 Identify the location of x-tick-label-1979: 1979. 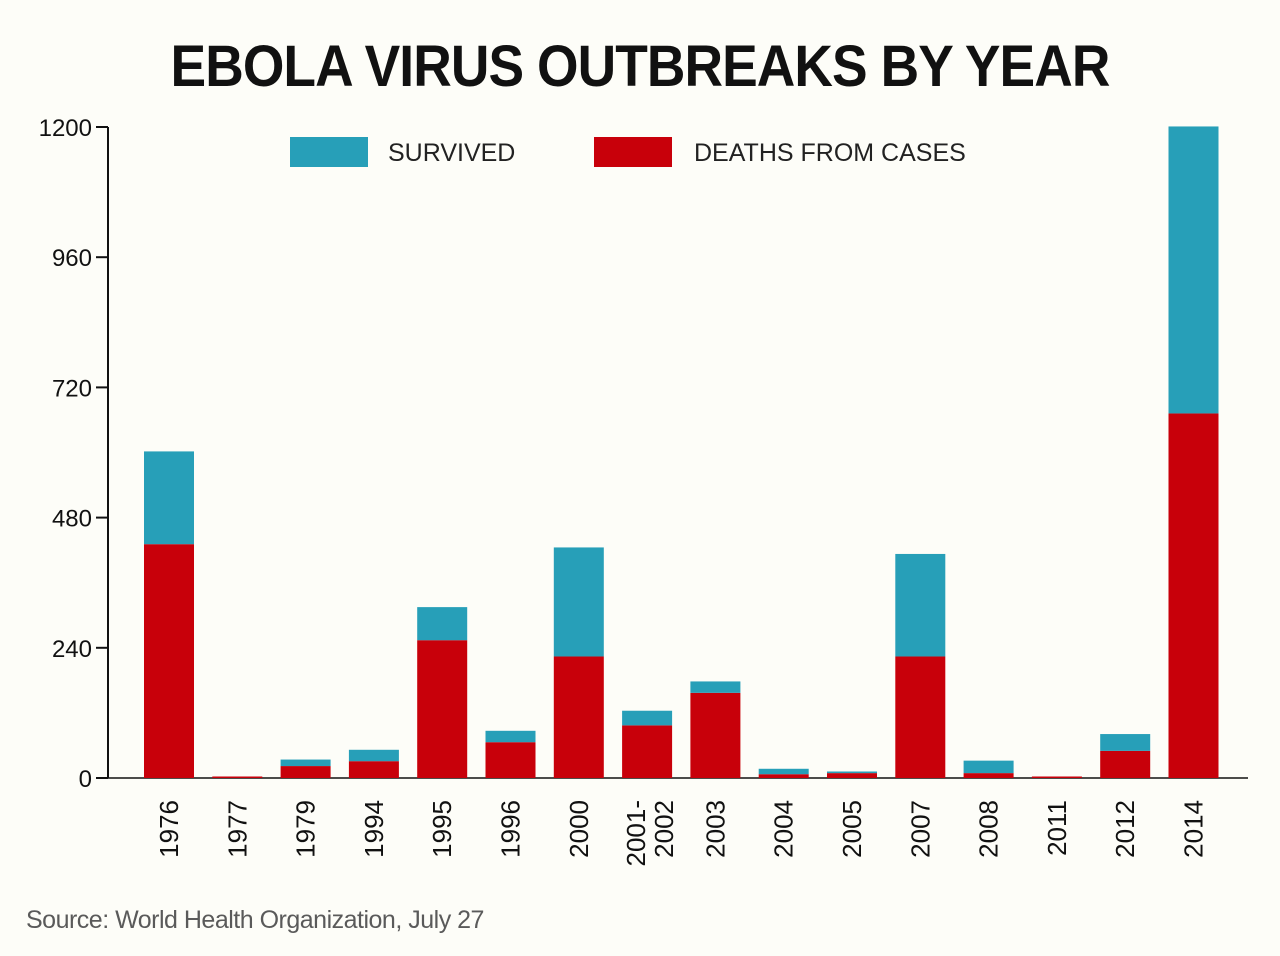
(306, 829).